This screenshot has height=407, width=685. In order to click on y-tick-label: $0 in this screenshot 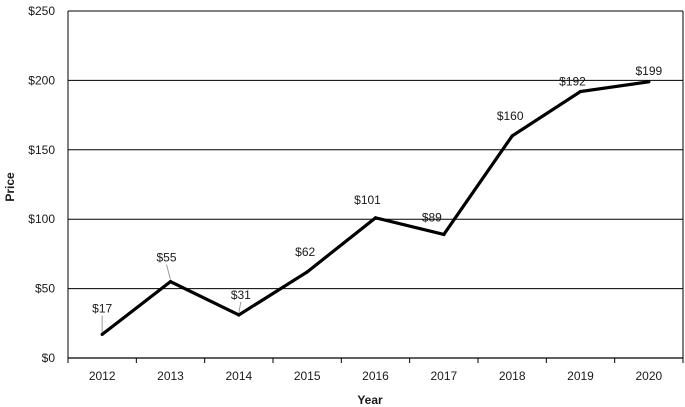, I will do `click(49, 358)`.